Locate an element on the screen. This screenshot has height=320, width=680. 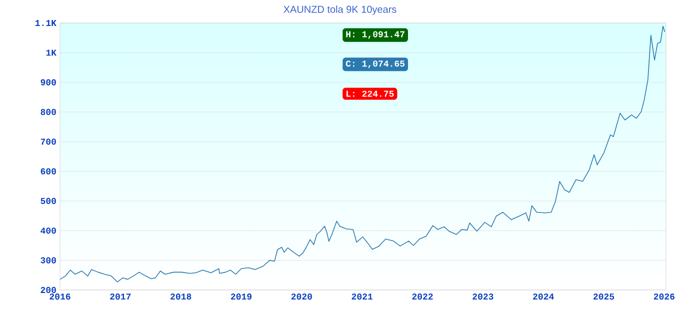
y-tick-label: 700 is located at coordinates (48, 141).